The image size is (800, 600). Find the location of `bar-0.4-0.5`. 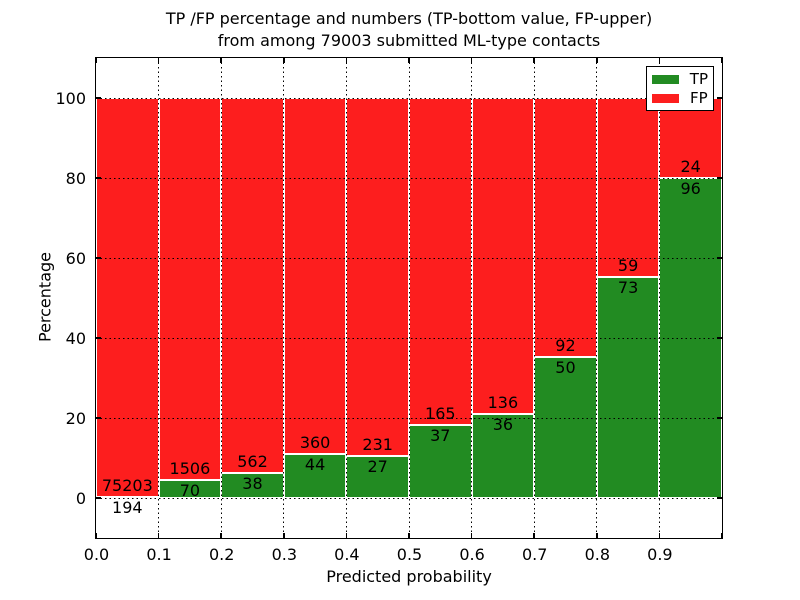

bar-0.4-0.5 is located at coordinates (377, 298).